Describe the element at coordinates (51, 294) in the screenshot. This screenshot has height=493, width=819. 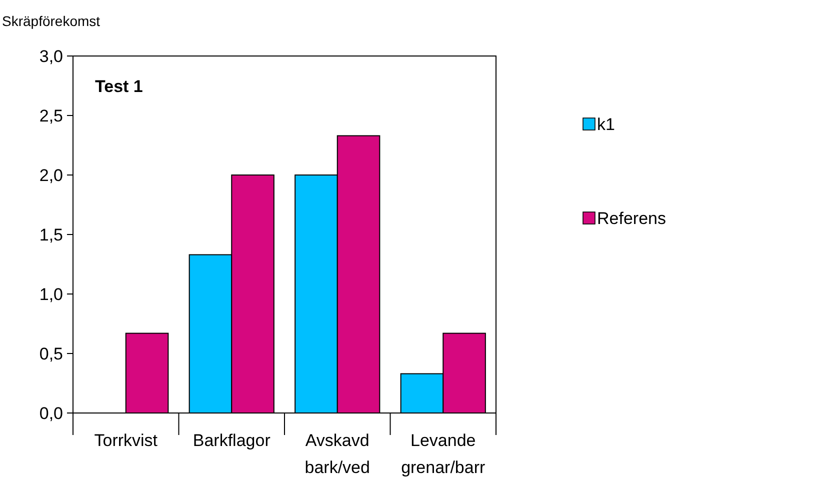
I see `y-tick-label: 1,0` at that location.